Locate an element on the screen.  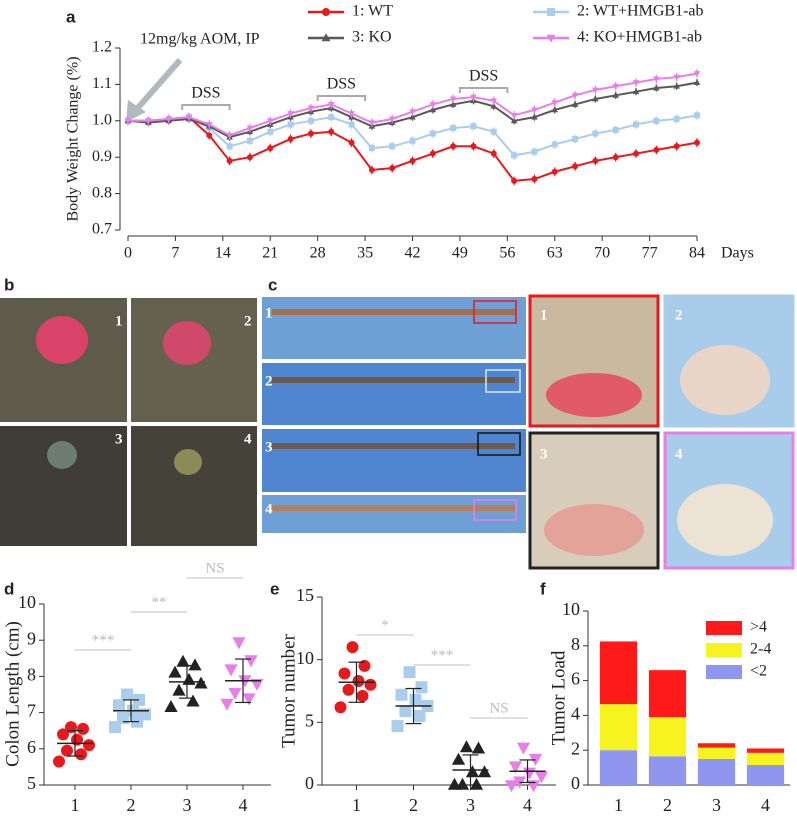
x-tick-label: 77 is located at coordinates (650, 253).